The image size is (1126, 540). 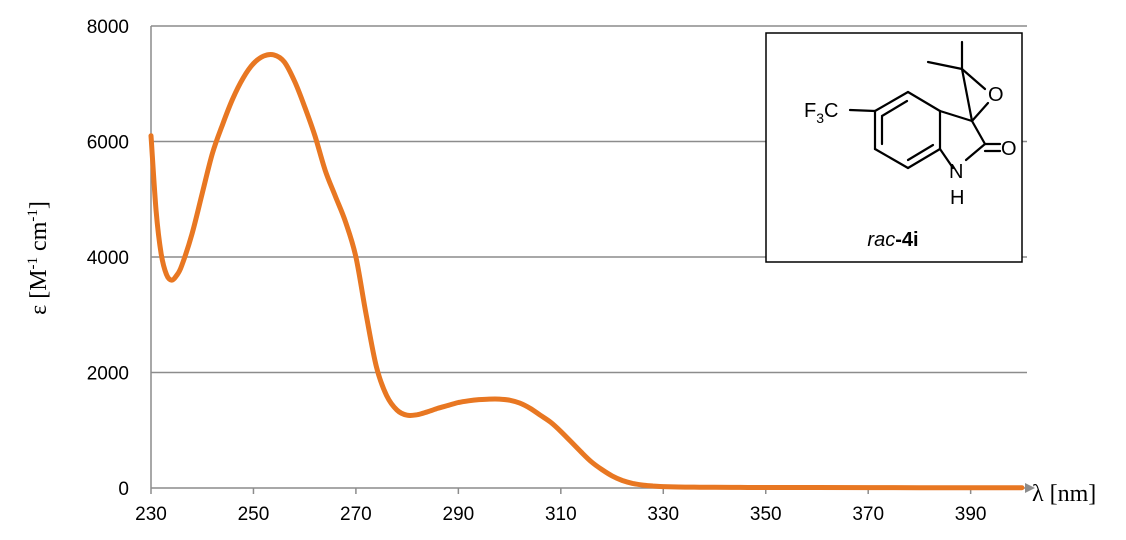 I want to click on structure-inset: O O N H F3C rac-4i, so click(x=894, y=147).